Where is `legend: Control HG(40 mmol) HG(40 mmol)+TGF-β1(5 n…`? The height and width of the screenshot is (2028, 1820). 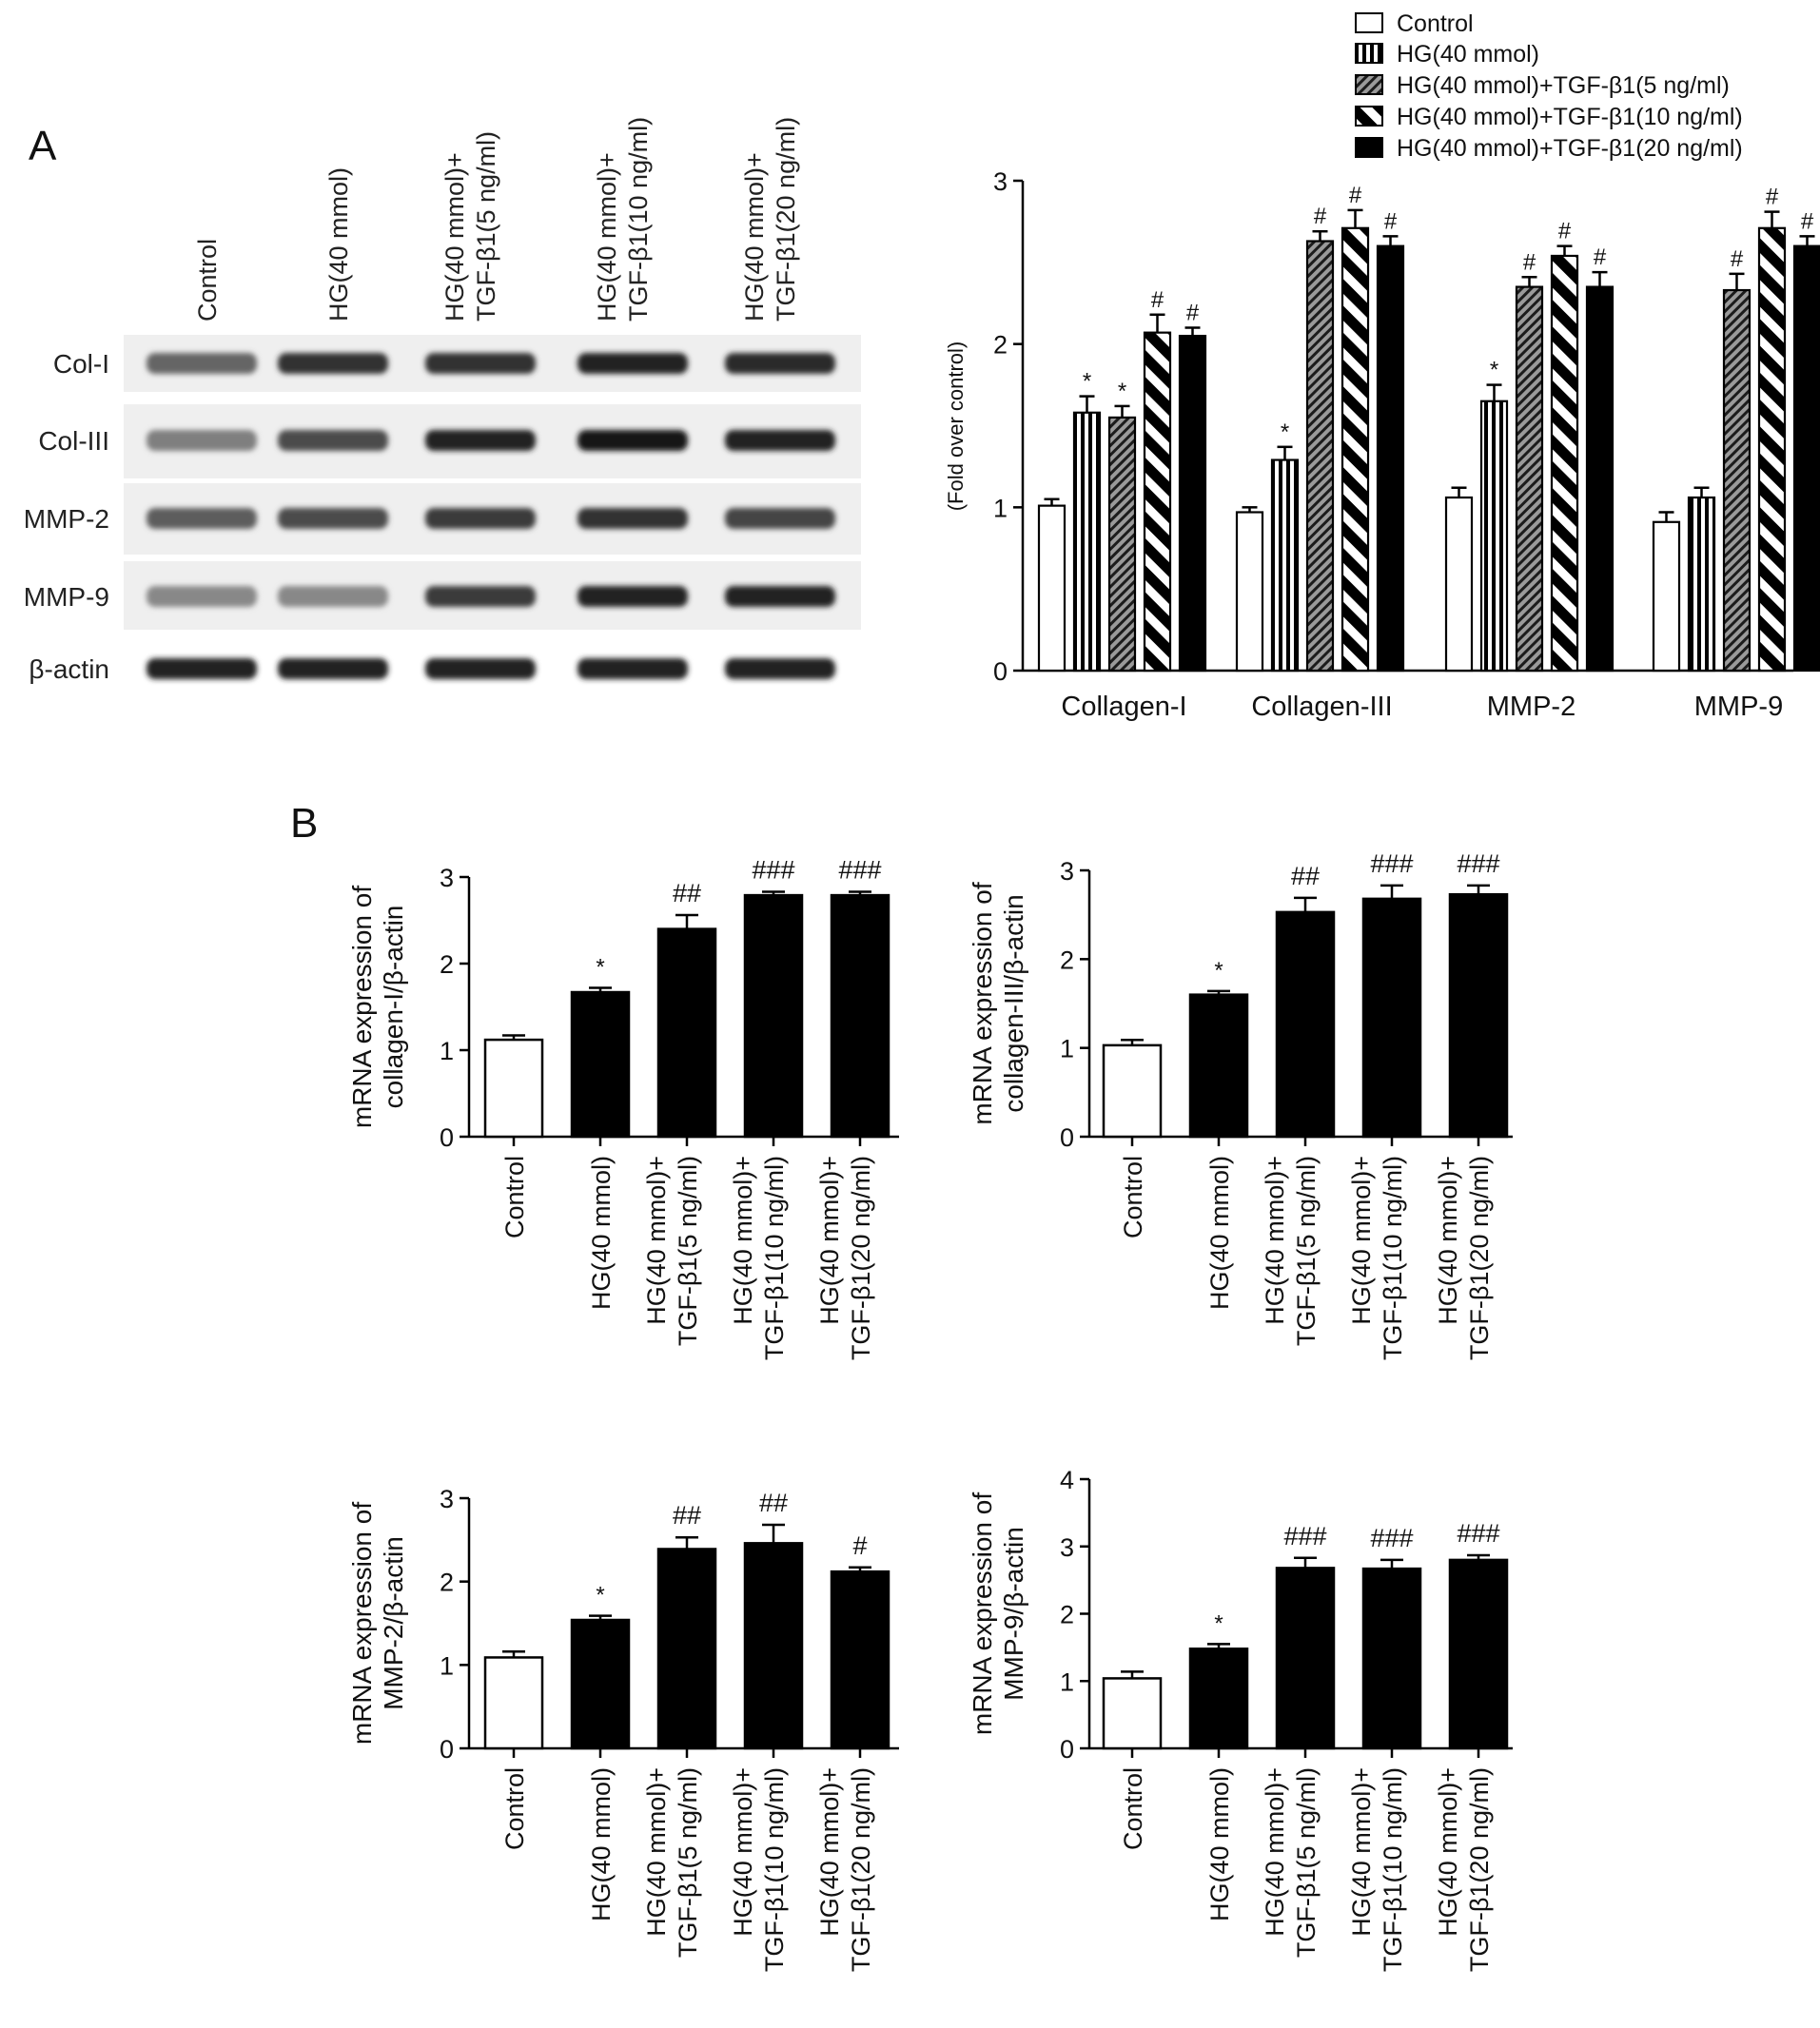
legend: Control HG(40 mmol) HG(40 mmol)+TGF-β1(5 n… is located at coordinates (1549, 86).